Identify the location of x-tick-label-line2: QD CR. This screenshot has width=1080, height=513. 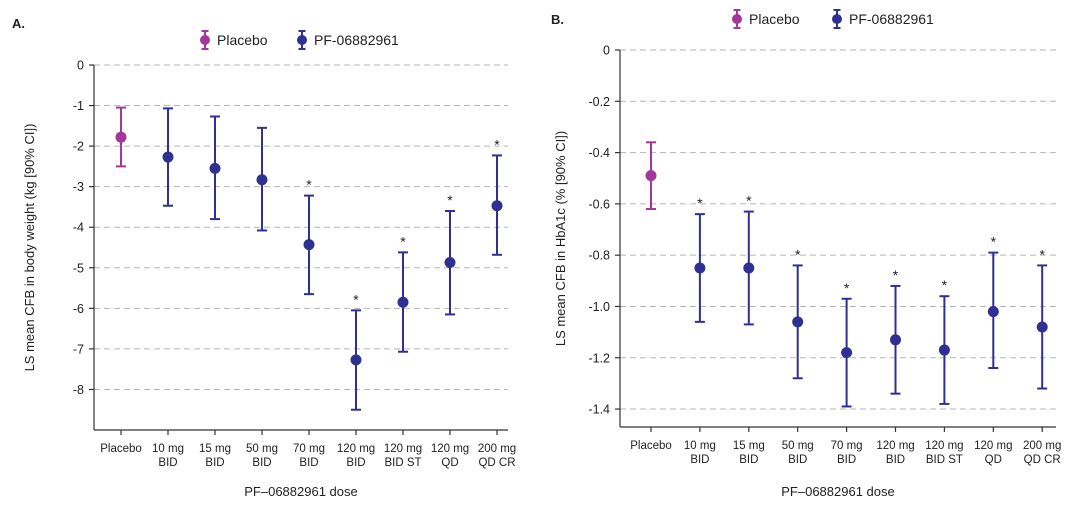
(496, 463).